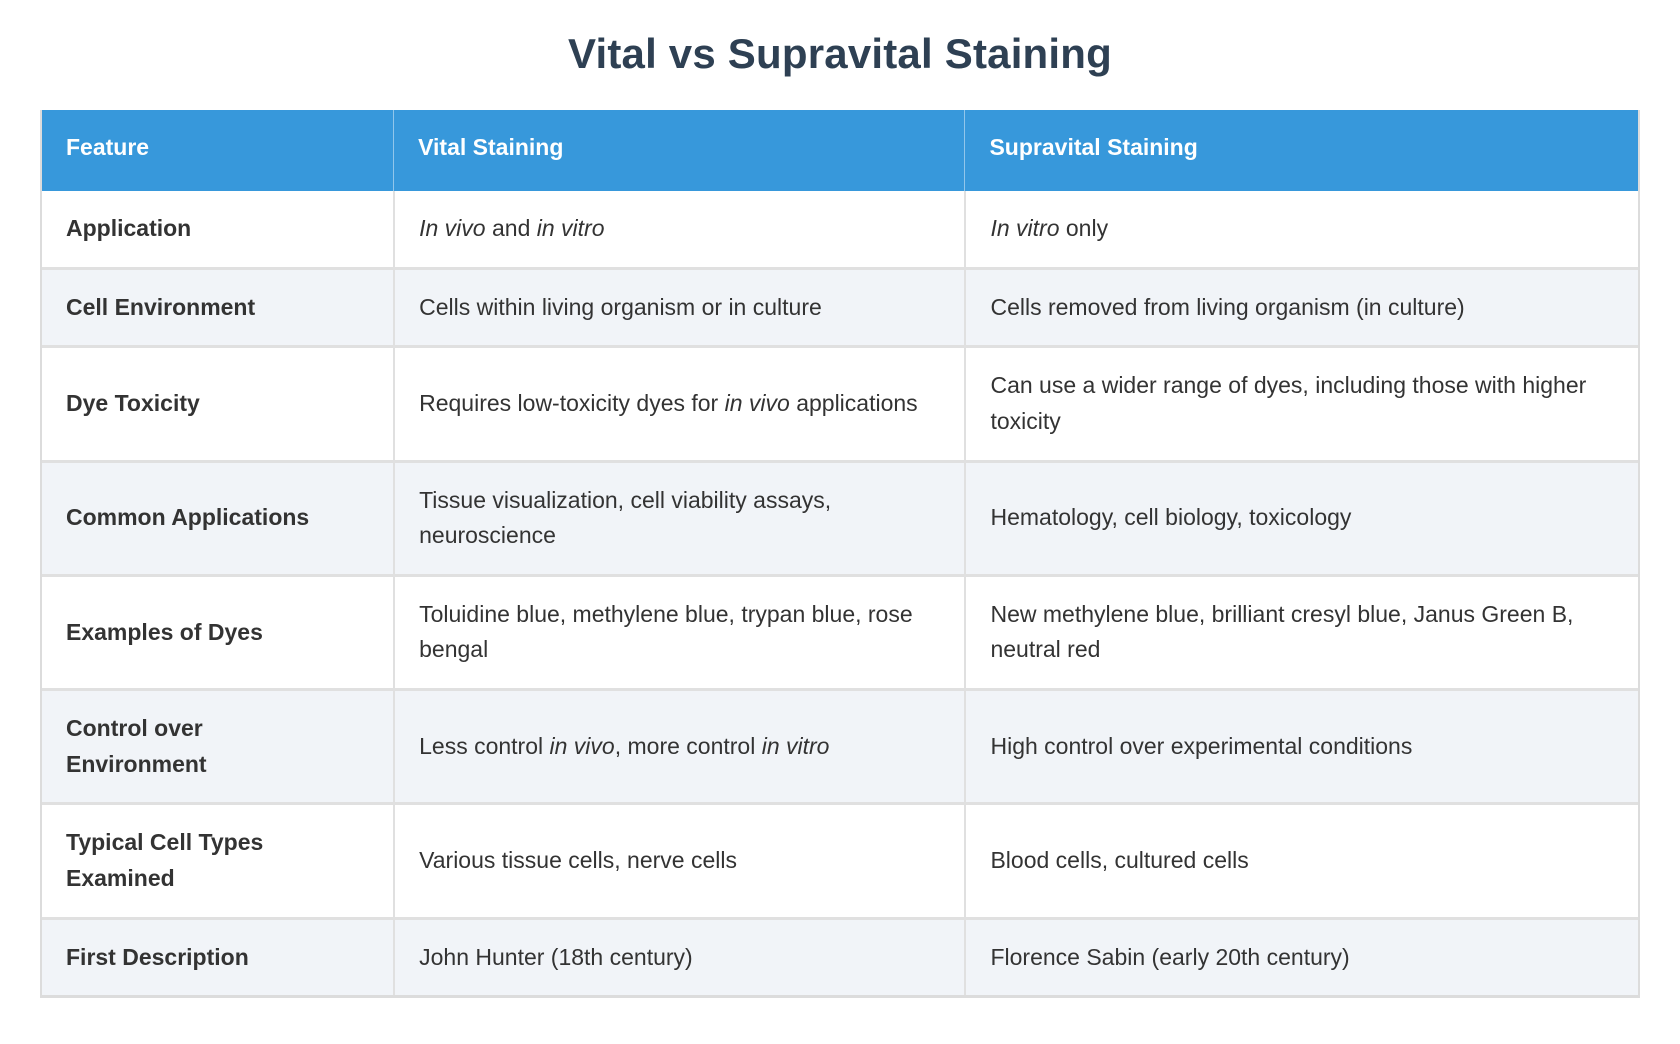 The width and height of the screenshot is (1680, 1044). I want to click on vital-staining-cell: In vivo and in vitro, so click(679, 229).